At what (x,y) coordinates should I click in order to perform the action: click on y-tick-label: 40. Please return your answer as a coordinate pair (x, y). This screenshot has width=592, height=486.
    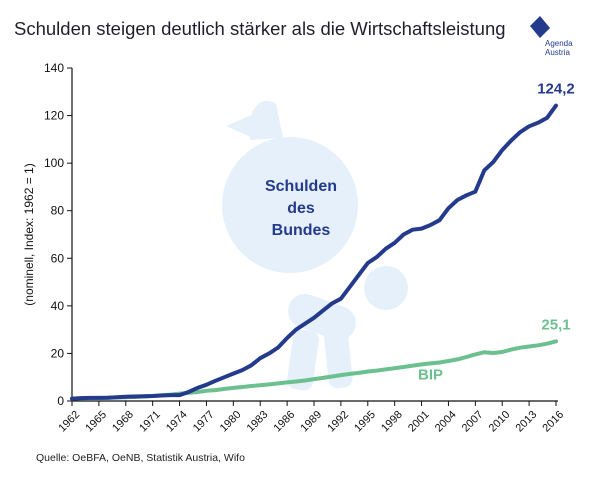
    Looking at the image, I should click on (58, 306).